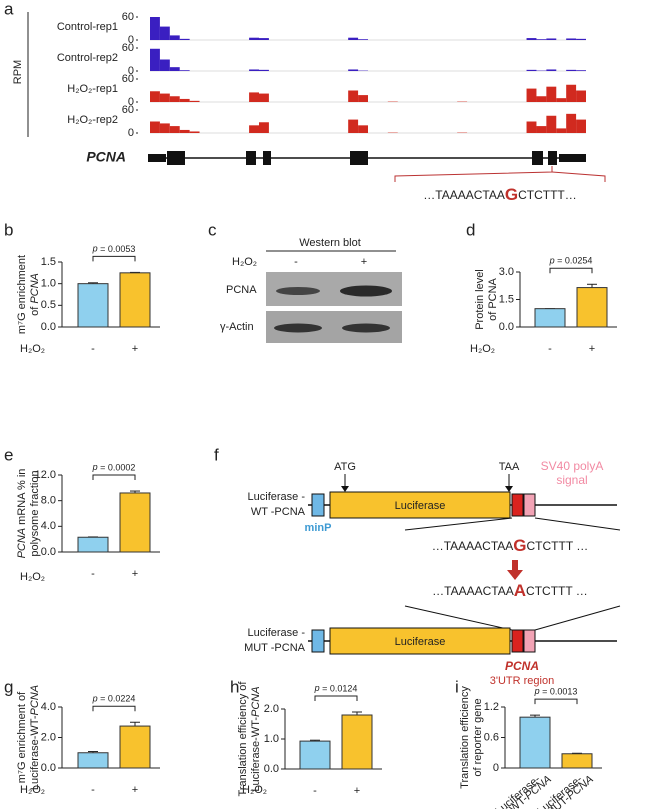  What do you see at coordinates (522, 666) in the screenshot?
I see `region-label: PCNA` at bounding box center [522, 666].